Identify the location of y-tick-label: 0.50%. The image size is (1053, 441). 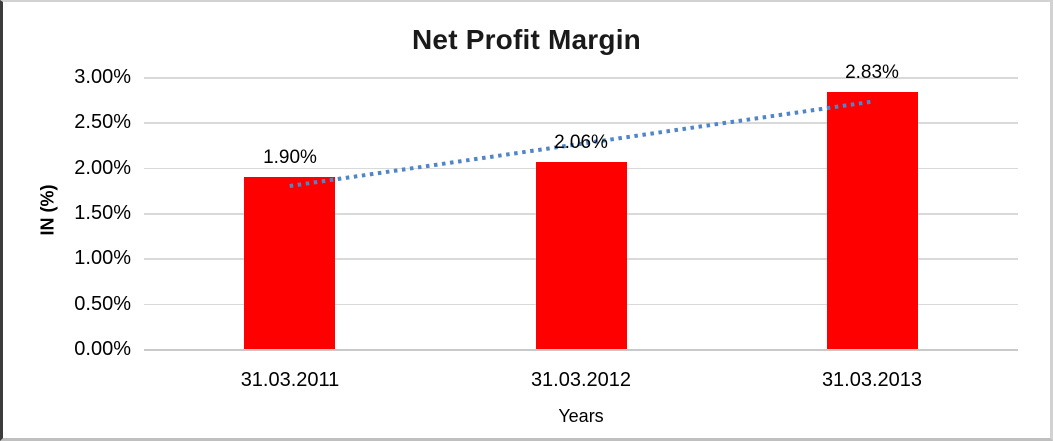
(102, 304).